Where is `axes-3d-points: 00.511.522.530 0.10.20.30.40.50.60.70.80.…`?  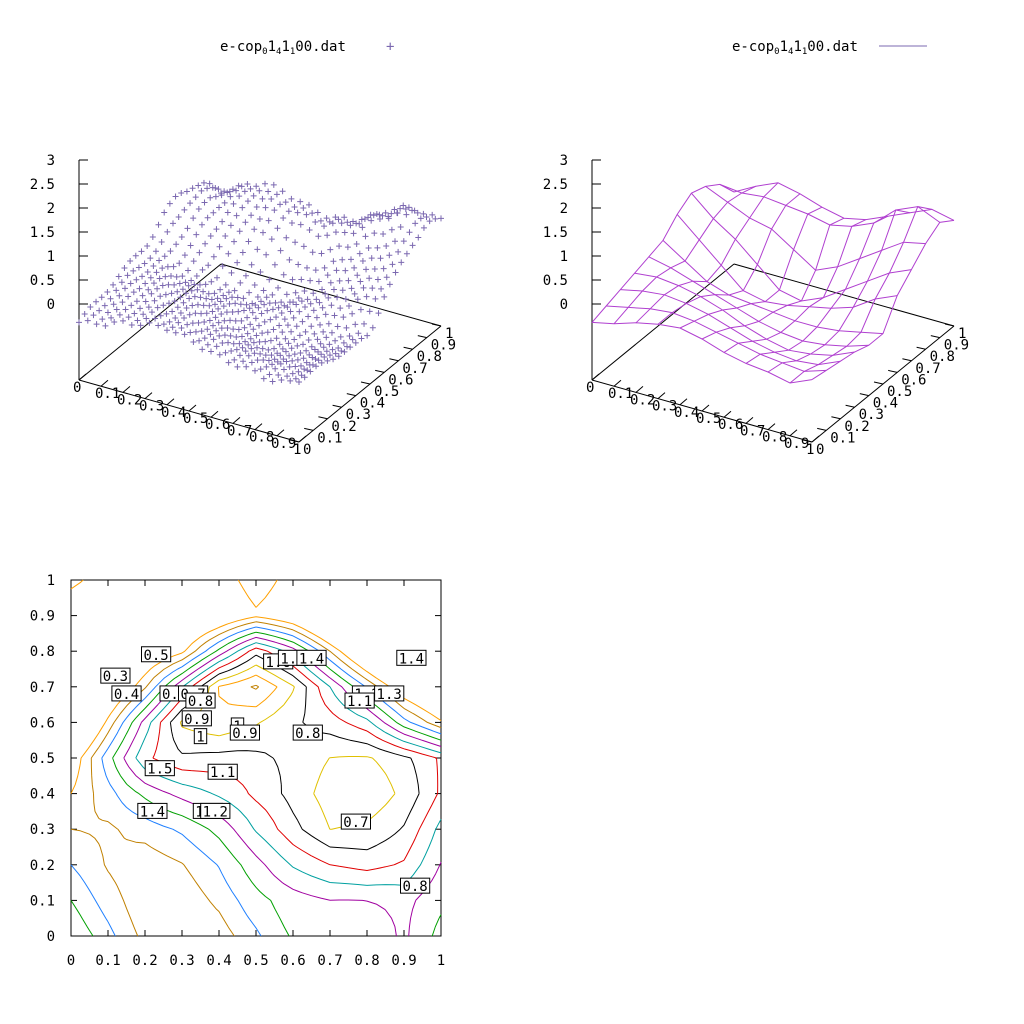 axes-3d-points: 00.511.522.530 0.10.20.30.40.50.60.70.80.… is located at coordinates (243, 305).